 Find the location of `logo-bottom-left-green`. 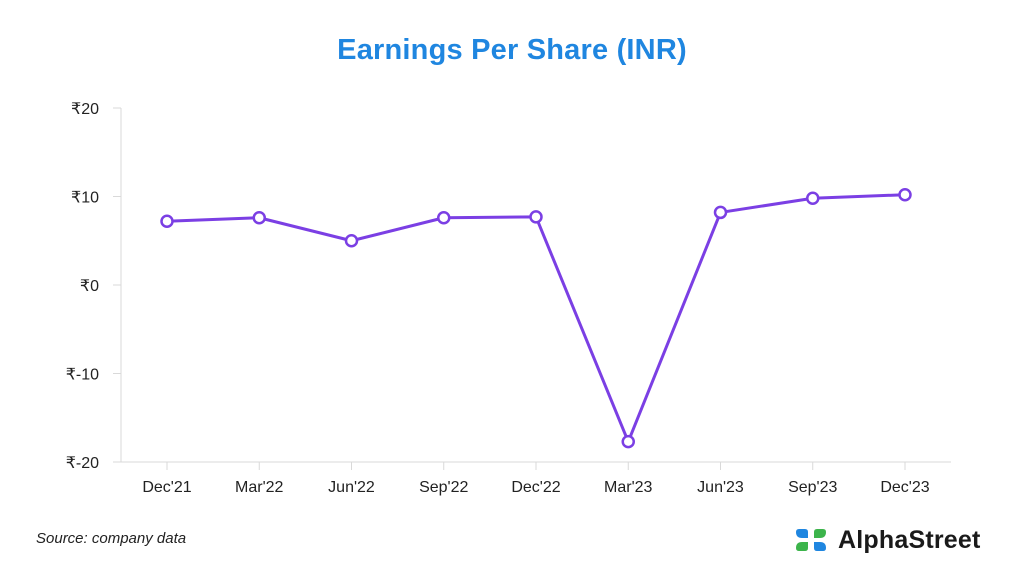

logo-bottom-left-green is located at coordinates (802, 546).